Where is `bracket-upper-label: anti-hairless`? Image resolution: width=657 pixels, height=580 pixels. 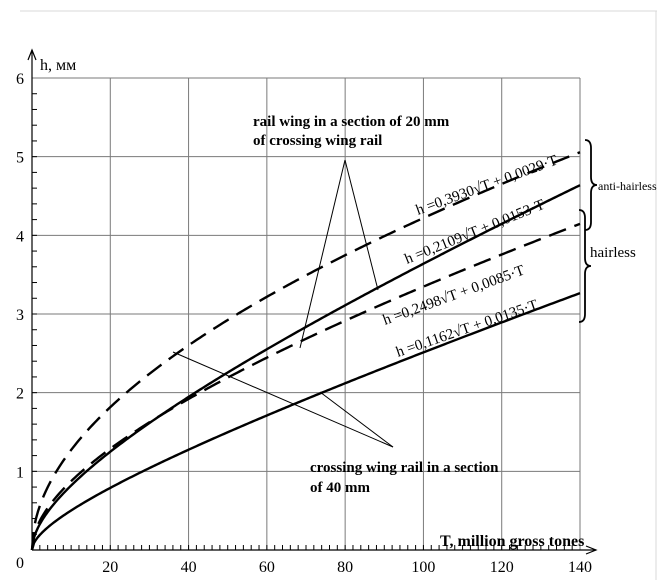 bracket-upper-label: anti-hairless is located at coordinates (627, 186).